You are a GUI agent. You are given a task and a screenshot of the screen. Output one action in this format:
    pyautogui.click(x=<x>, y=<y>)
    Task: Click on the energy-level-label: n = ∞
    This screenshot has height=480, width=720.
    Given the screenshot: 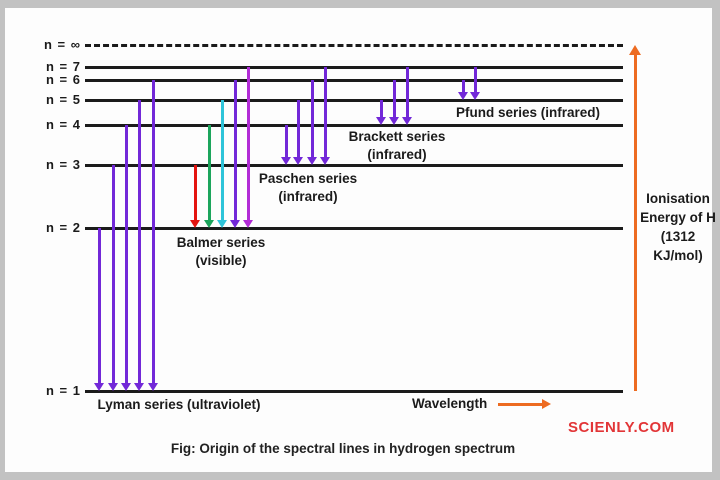 What is the action you would take?
    pyautogui.click(x=62, y=44)
    